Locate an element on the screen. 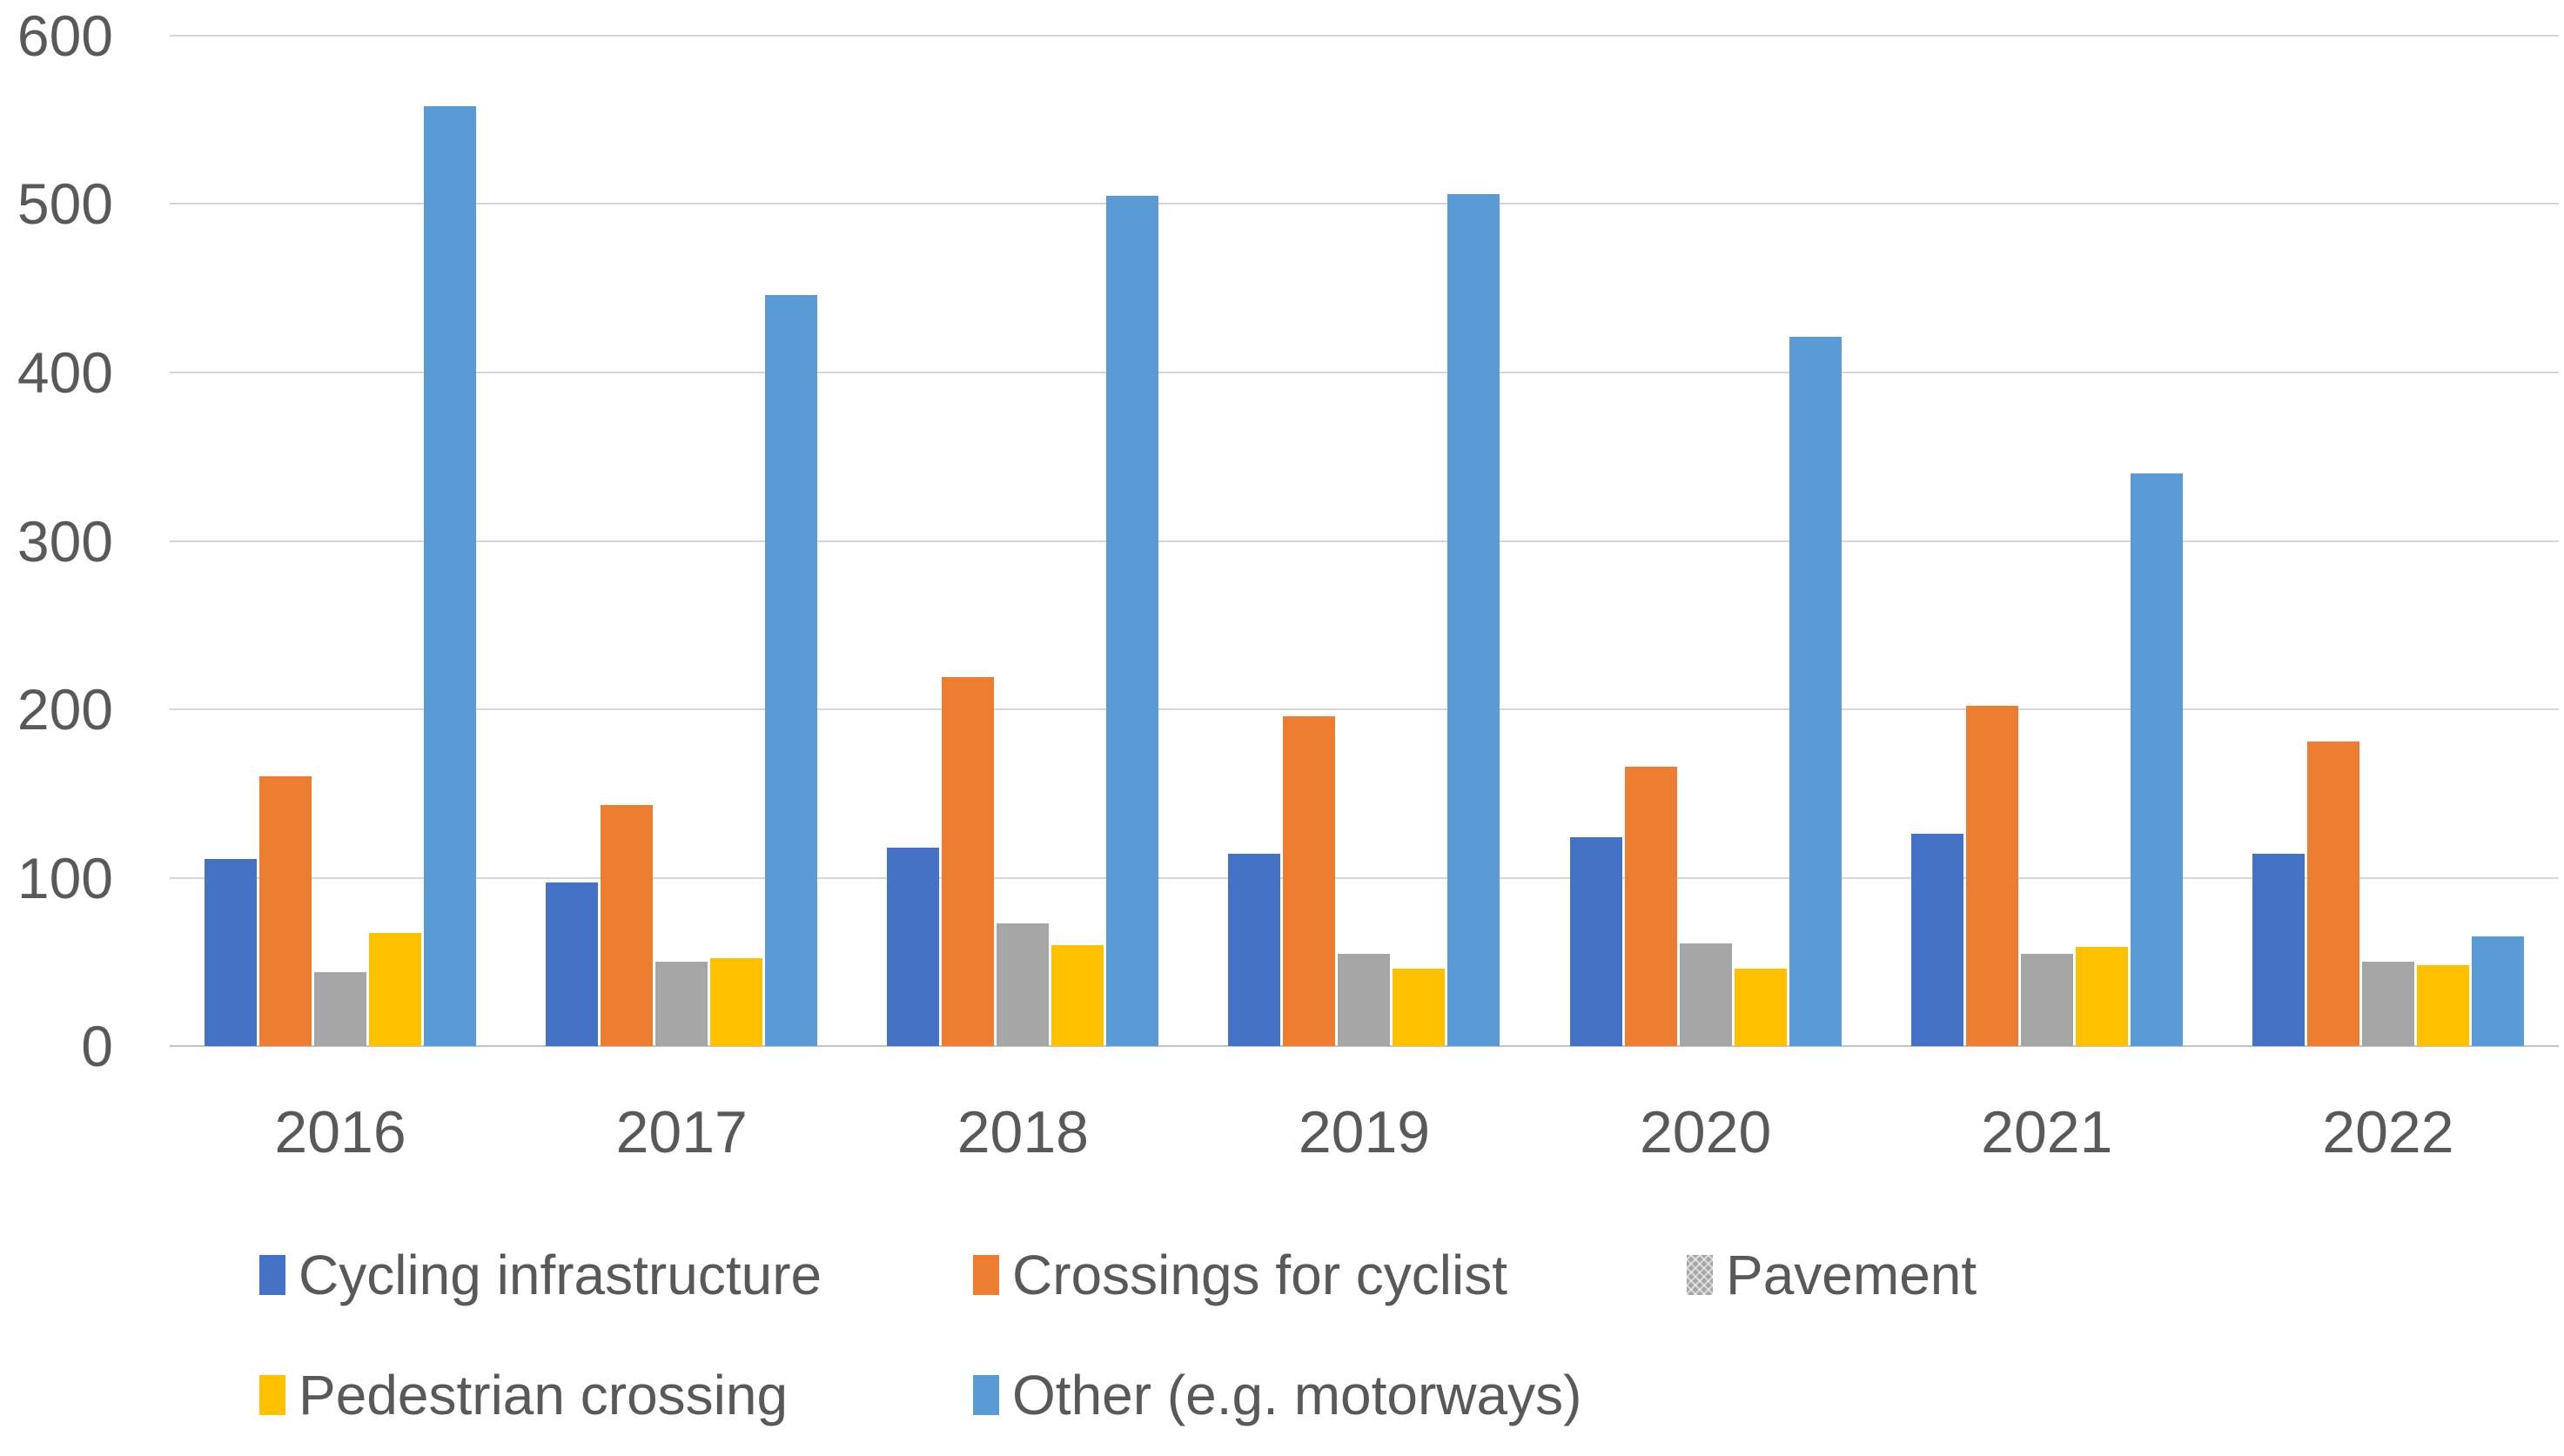 This screenshot has height=1456, width=2564. bar-cycling-infrastructure-2016 is located at coordinates (231, 952).